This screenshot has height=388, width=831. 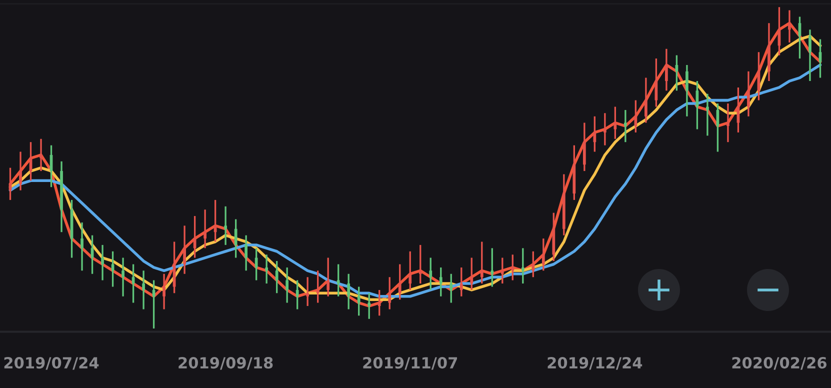 I want to click on x-tick-label: 2019/12/24, so click(x=595, y=363).